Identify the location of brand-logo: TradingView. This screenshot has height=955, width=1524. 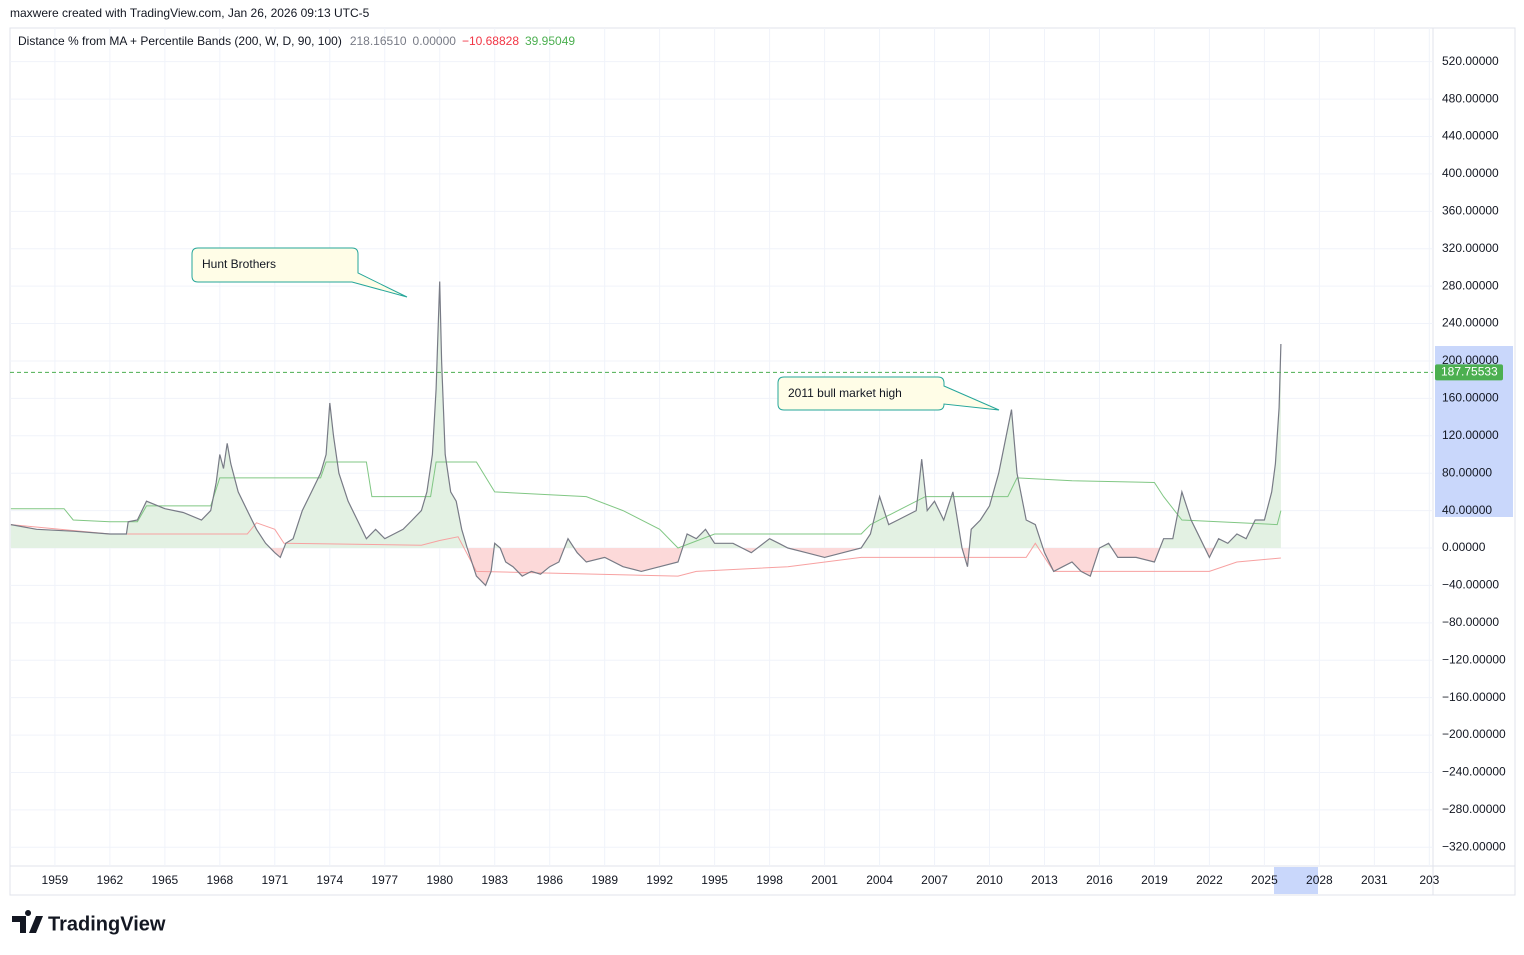
(89, 922).